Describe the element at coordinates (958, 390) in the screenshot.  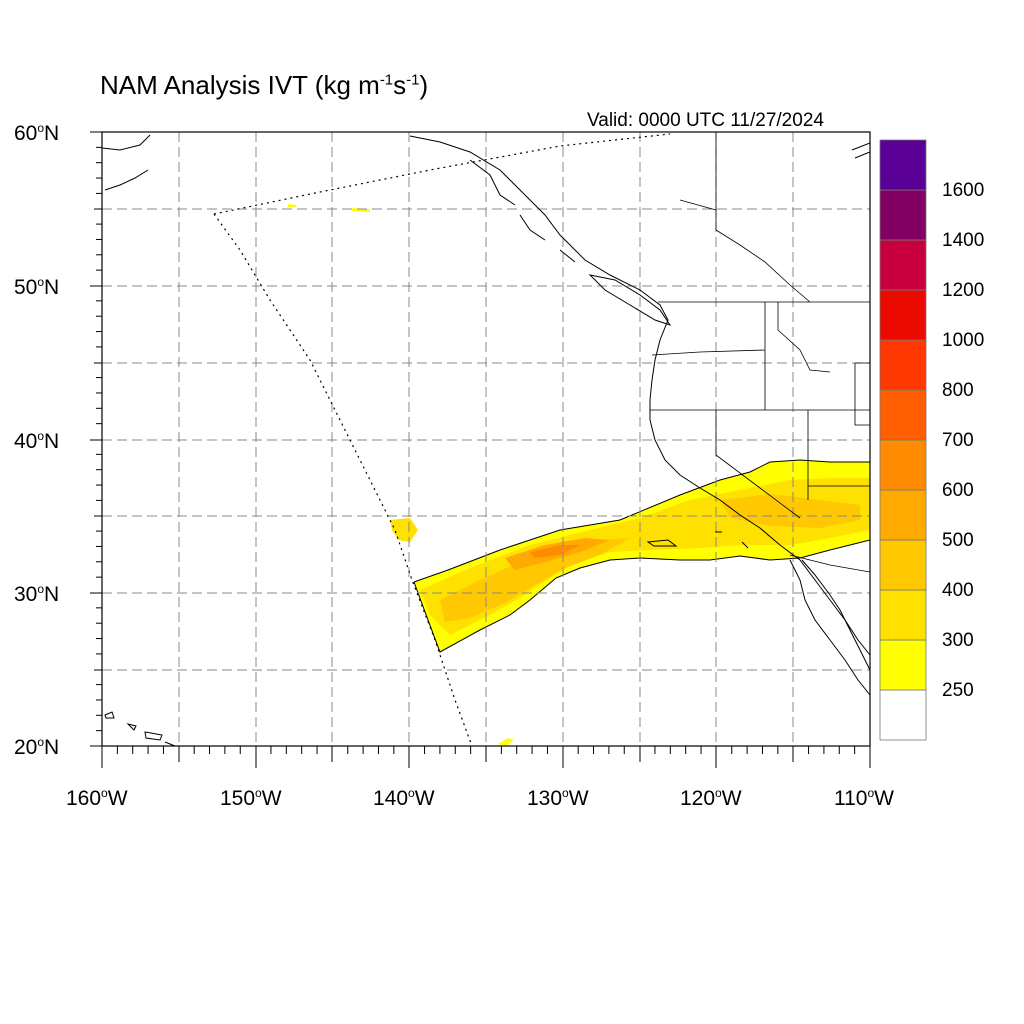
I see `colorbar-label: 800` at that location.